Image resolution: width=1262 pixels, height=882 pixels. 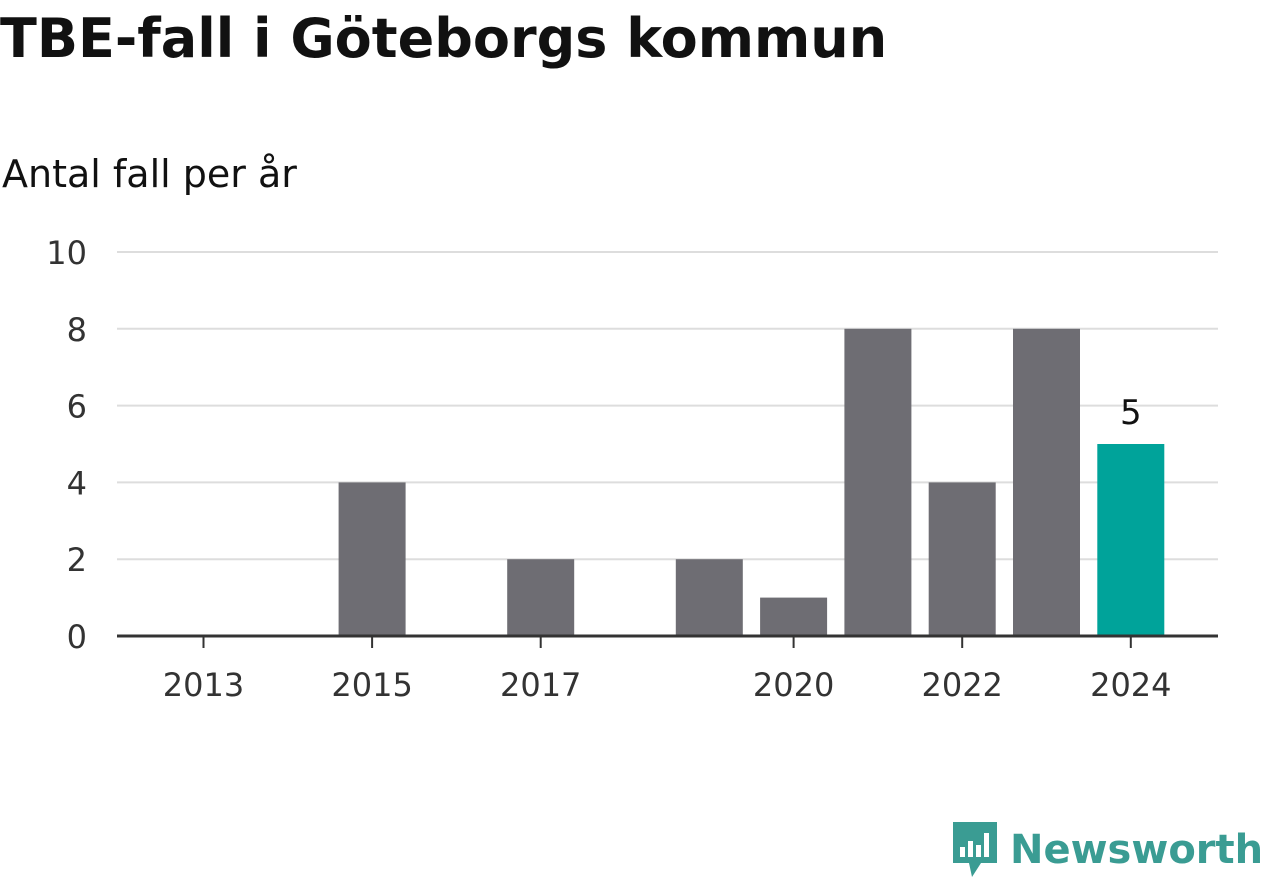 What do you see at coordinates (77, 483) in the screenshot?
I see `y-tick-label: 4` at bounding box center [77, 483].